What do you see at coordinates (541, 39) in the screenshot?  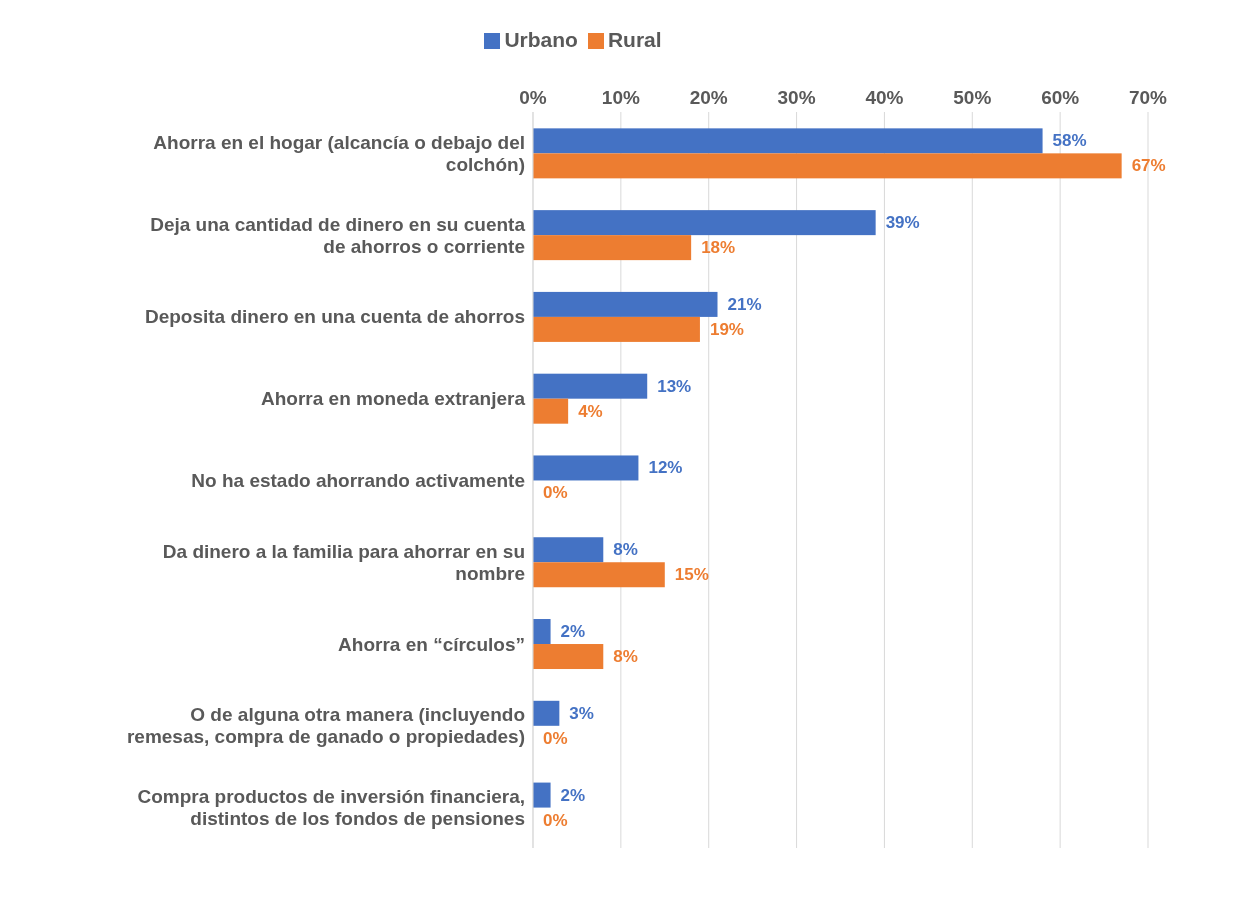 I see `legend-label: Urbano` at bounding box center [541, 39].